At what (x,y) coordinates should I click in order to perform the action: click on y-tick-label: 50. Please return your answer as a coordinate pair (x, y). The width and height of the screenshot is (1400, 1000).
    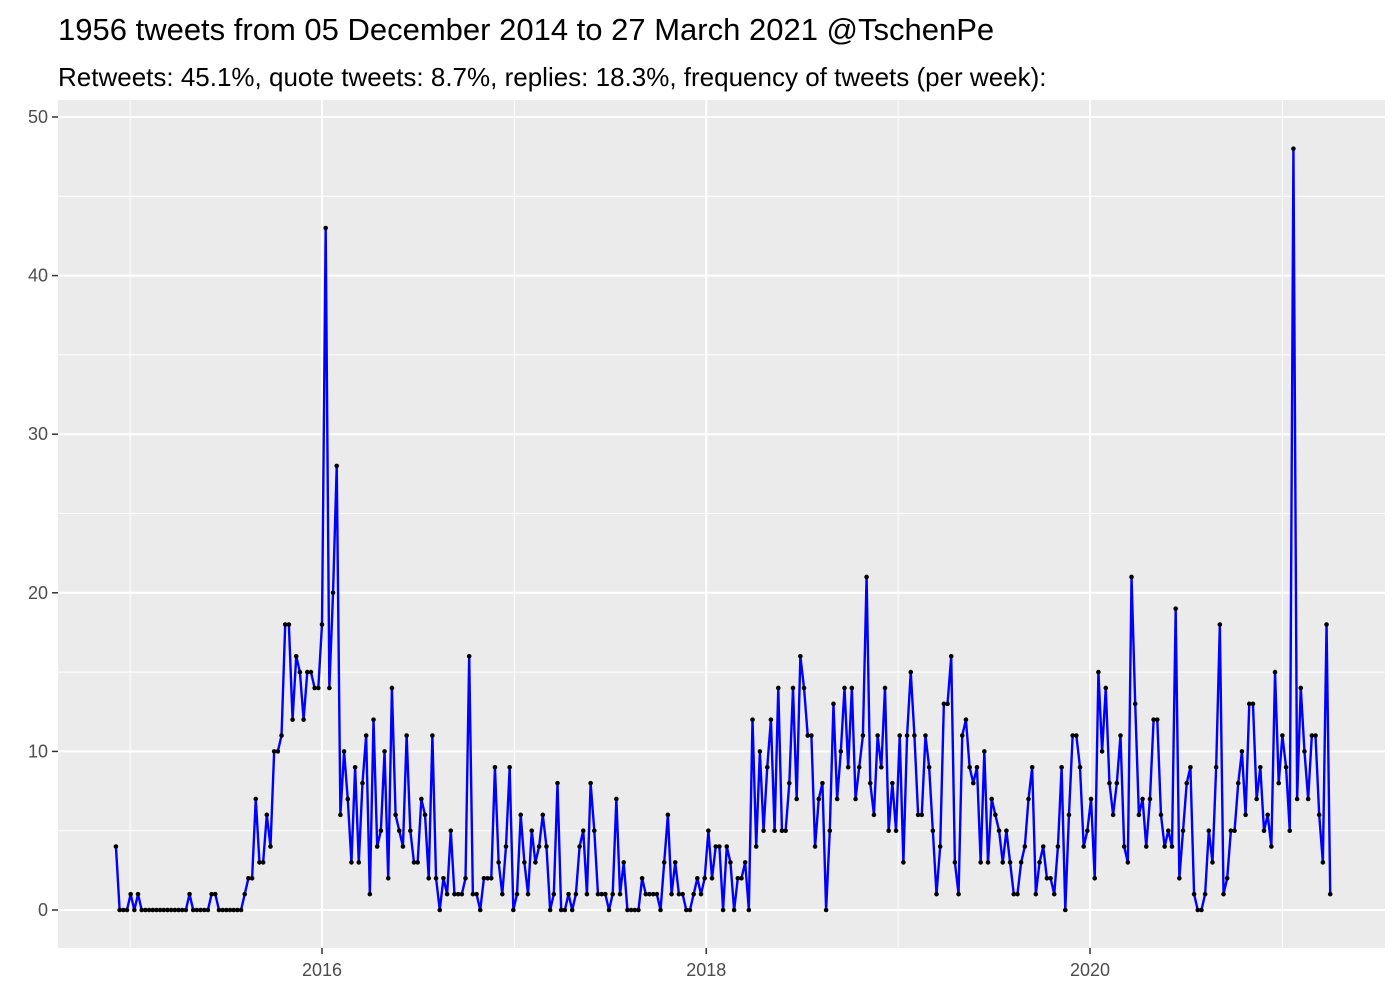
    Looking at the image, I should click on (38, 117).